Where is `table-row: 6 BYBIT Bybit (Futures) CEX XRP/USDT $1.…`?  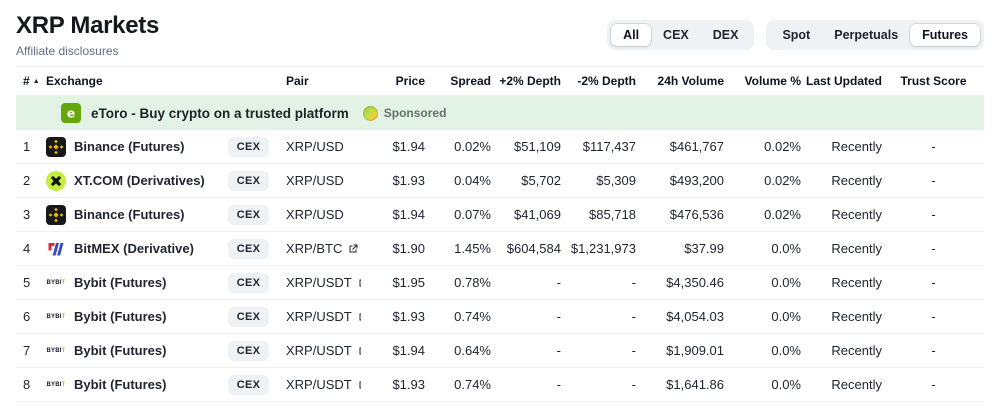 table-row: 6 BYBIT Bybit (Futures) CEX XRP/USDT $1.… is located at coordinates (500, 317).